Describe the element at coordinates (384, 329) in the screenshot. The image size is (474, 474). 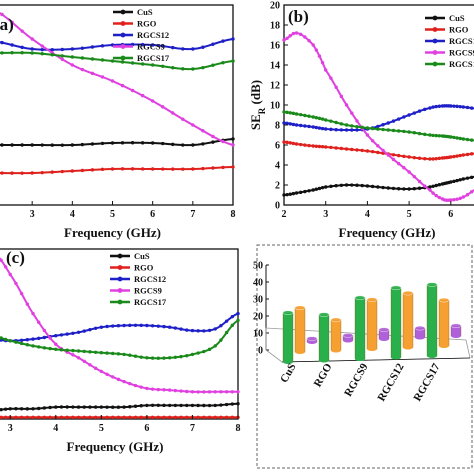
I see `bar-series1-rgcs9-top` at that location.